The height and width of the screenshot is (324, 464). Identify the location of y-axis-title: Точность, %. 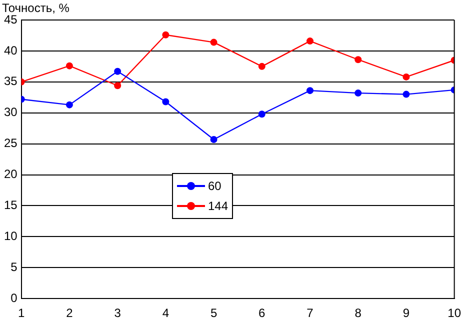
(36, 8).